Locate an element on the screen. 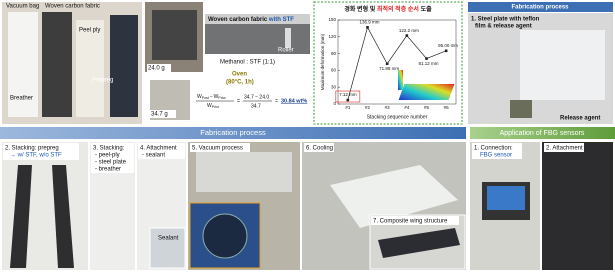 The width and height of the screenshot is (615, 272). y-tick-label: 120 is located at coordinates (332, 36).